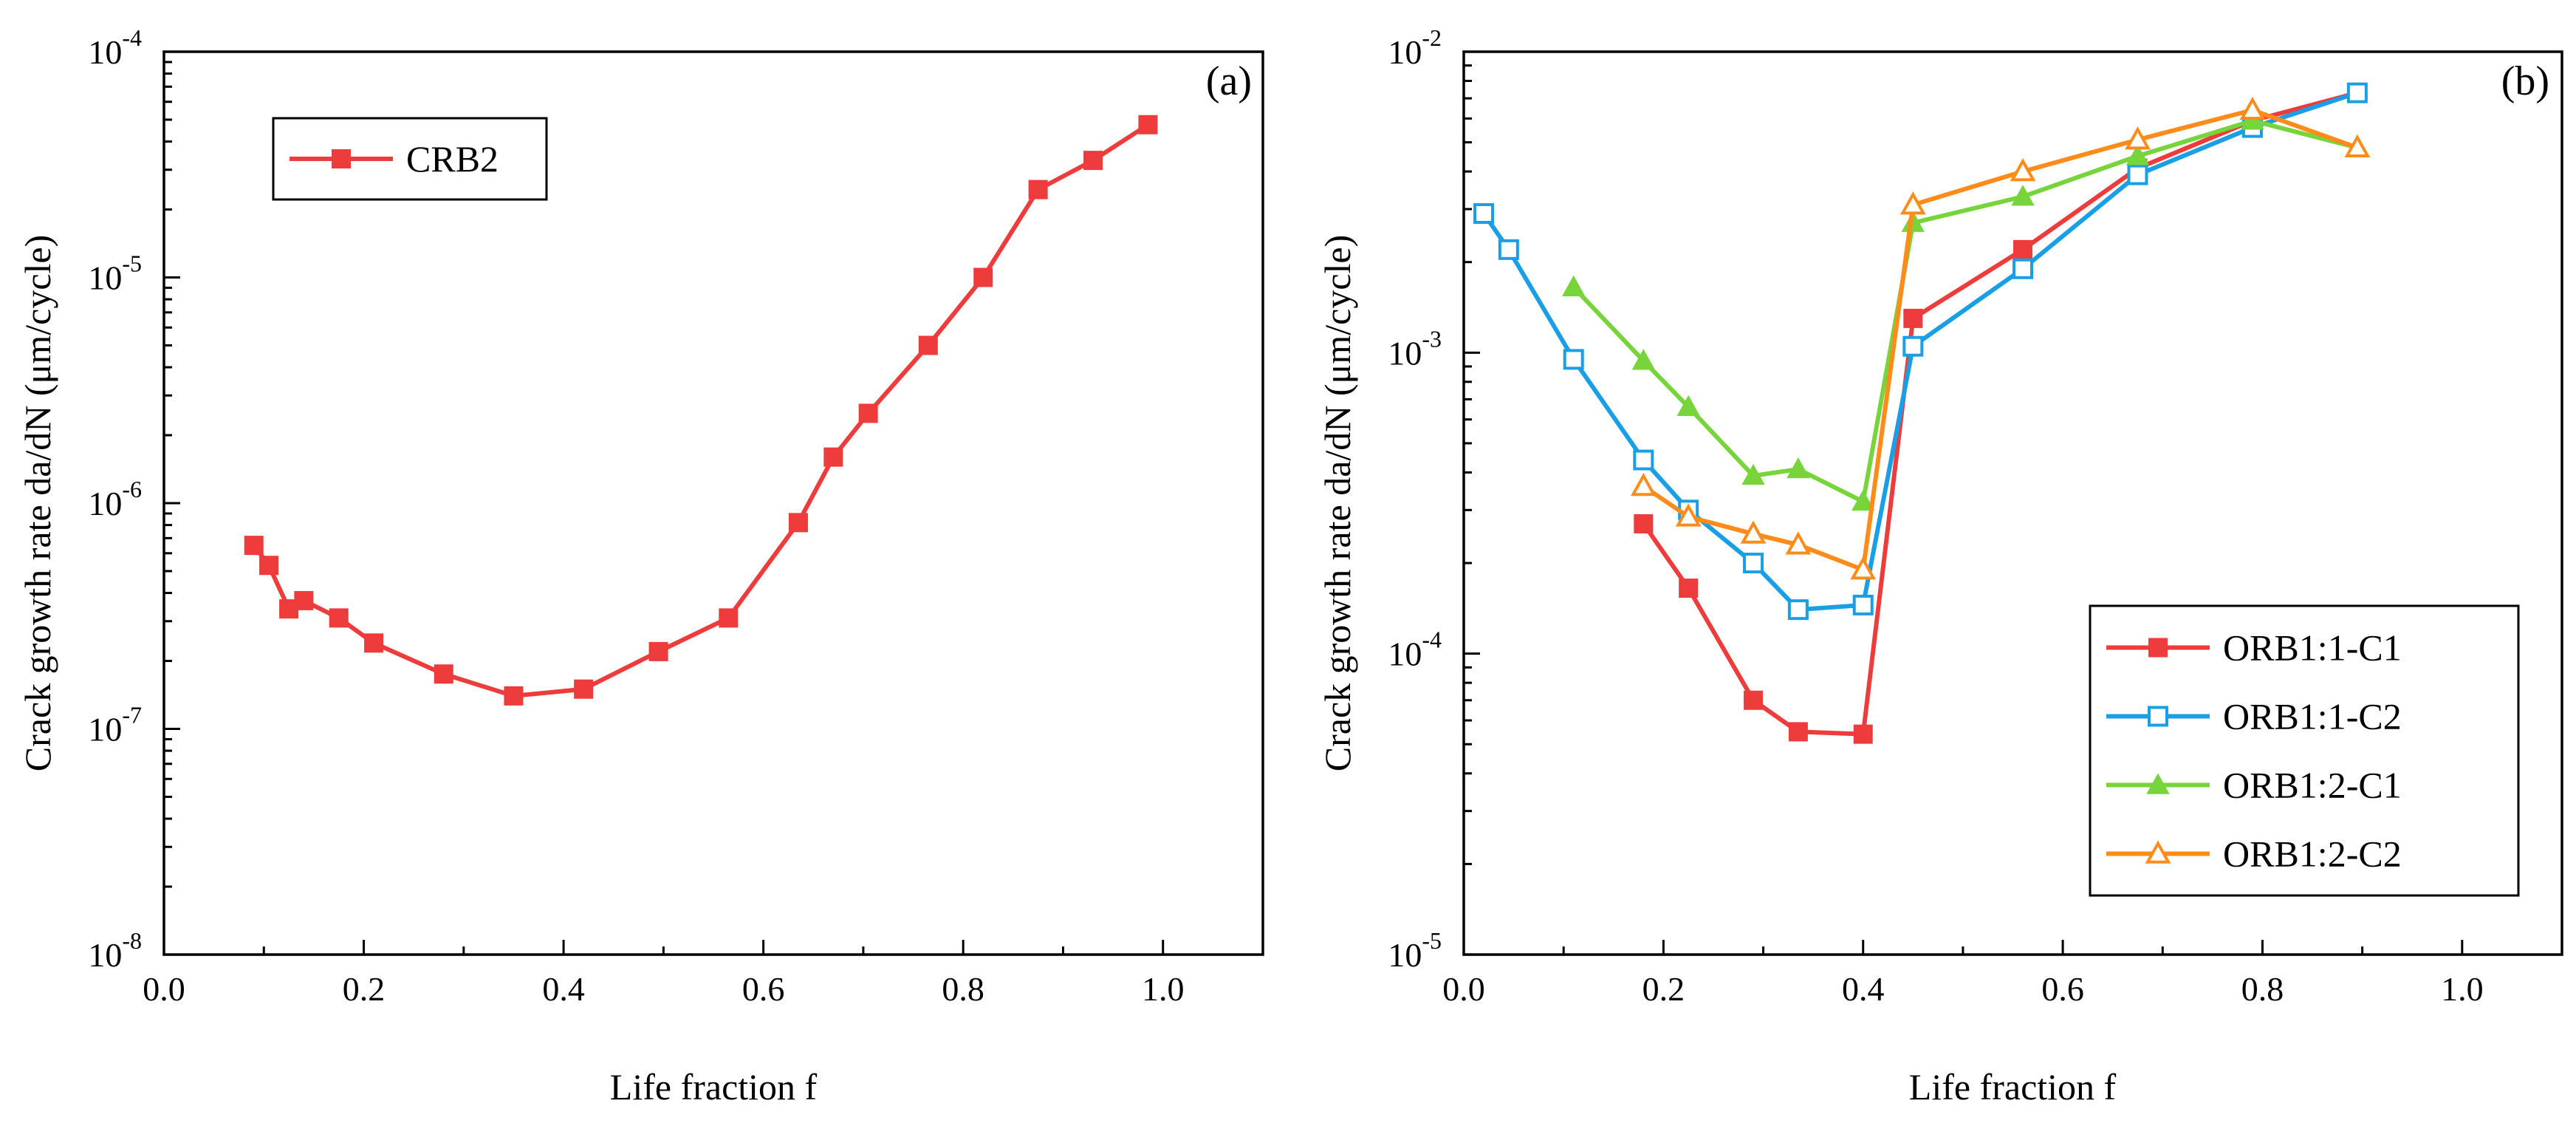 The image size is (2576, 1126). I want to click on panel-a-legend: CRB2, so click(410, 159).